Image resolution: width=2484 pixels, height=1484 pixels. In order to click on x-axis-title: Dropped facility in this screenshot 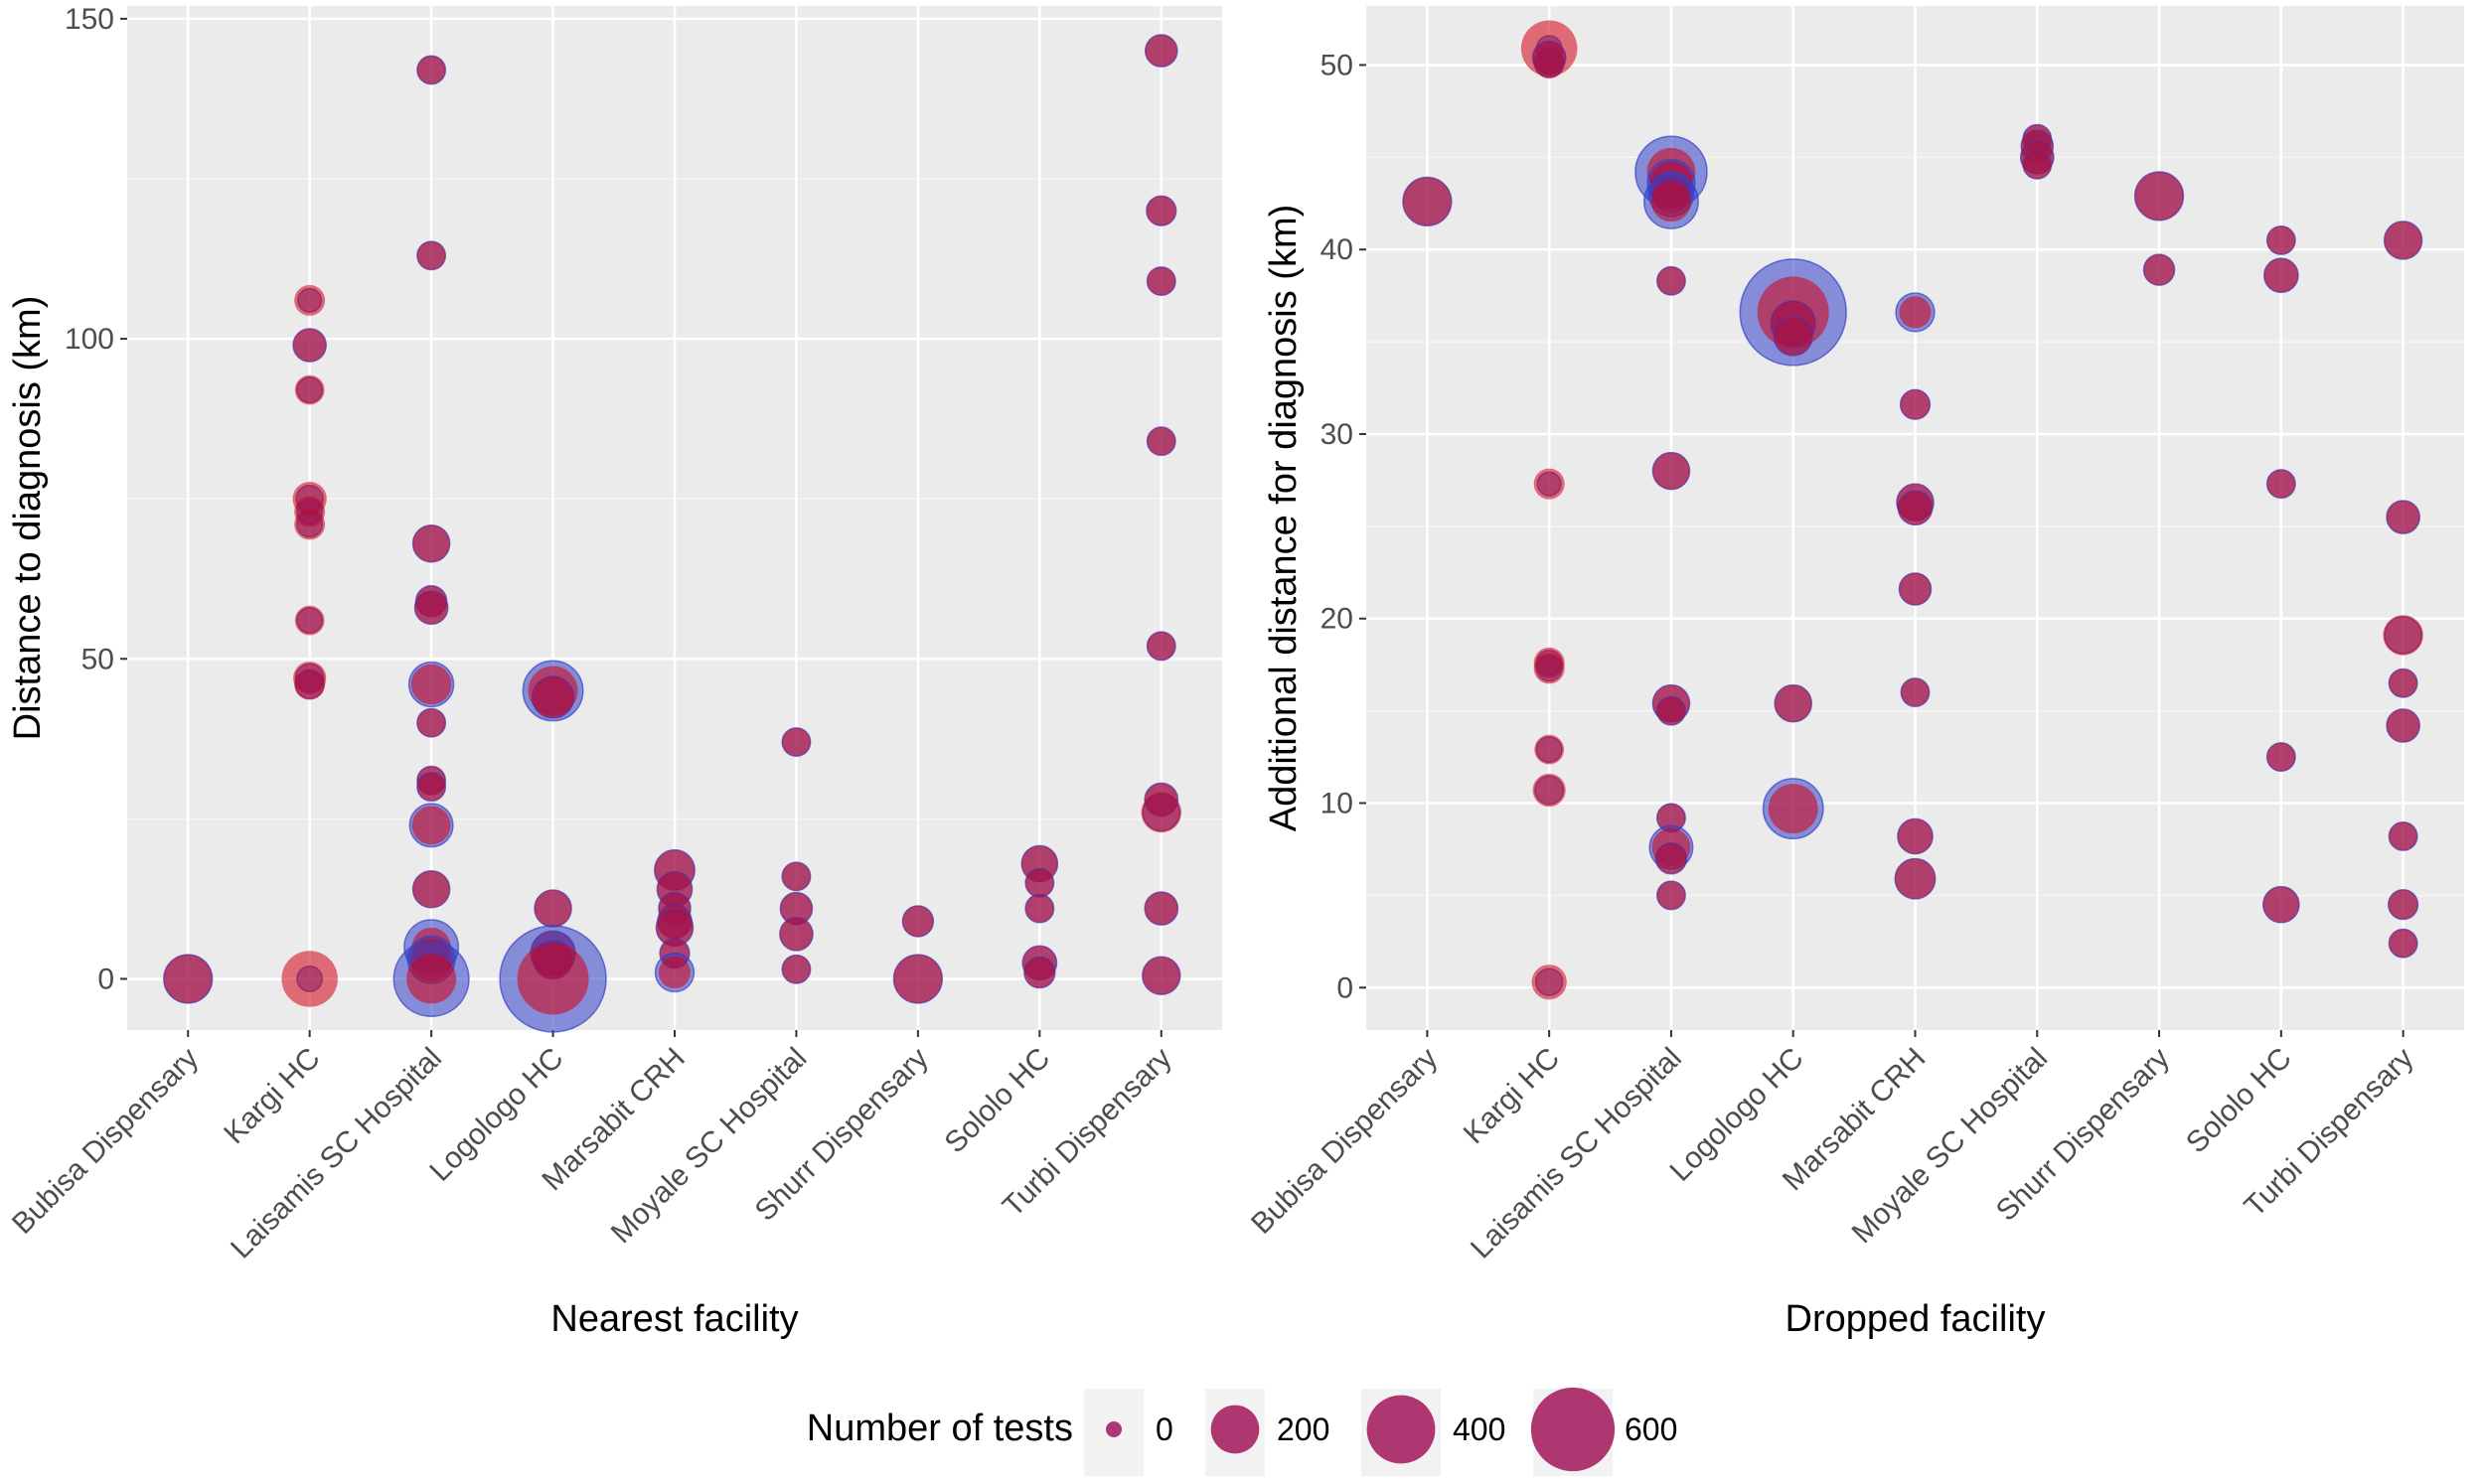, I will do `click(1915, 1319)`.